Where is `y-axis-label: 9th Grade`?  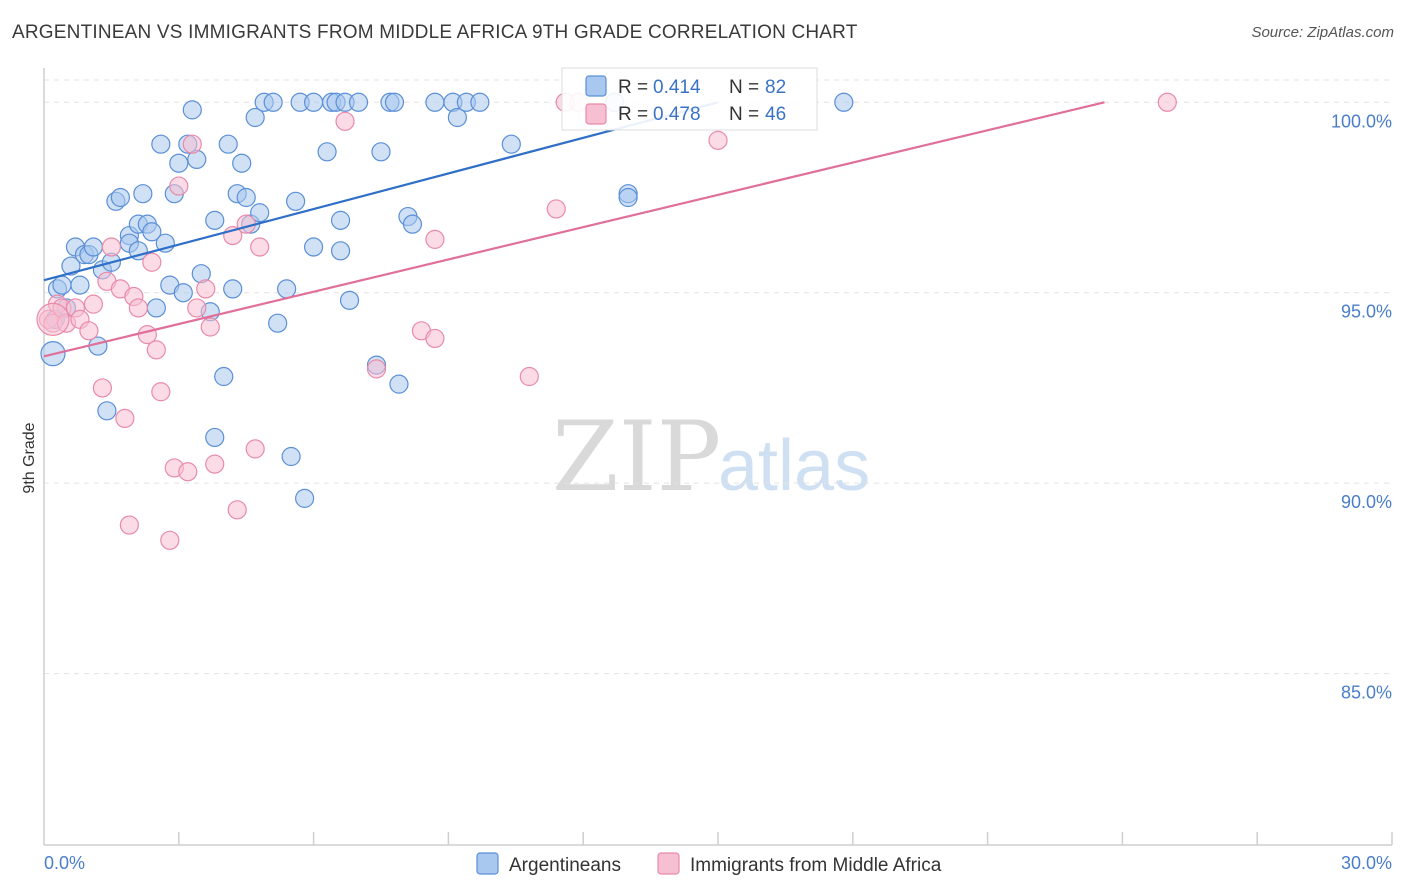 y-axis-label: 9th Grade is located at coordinates (29, 457).